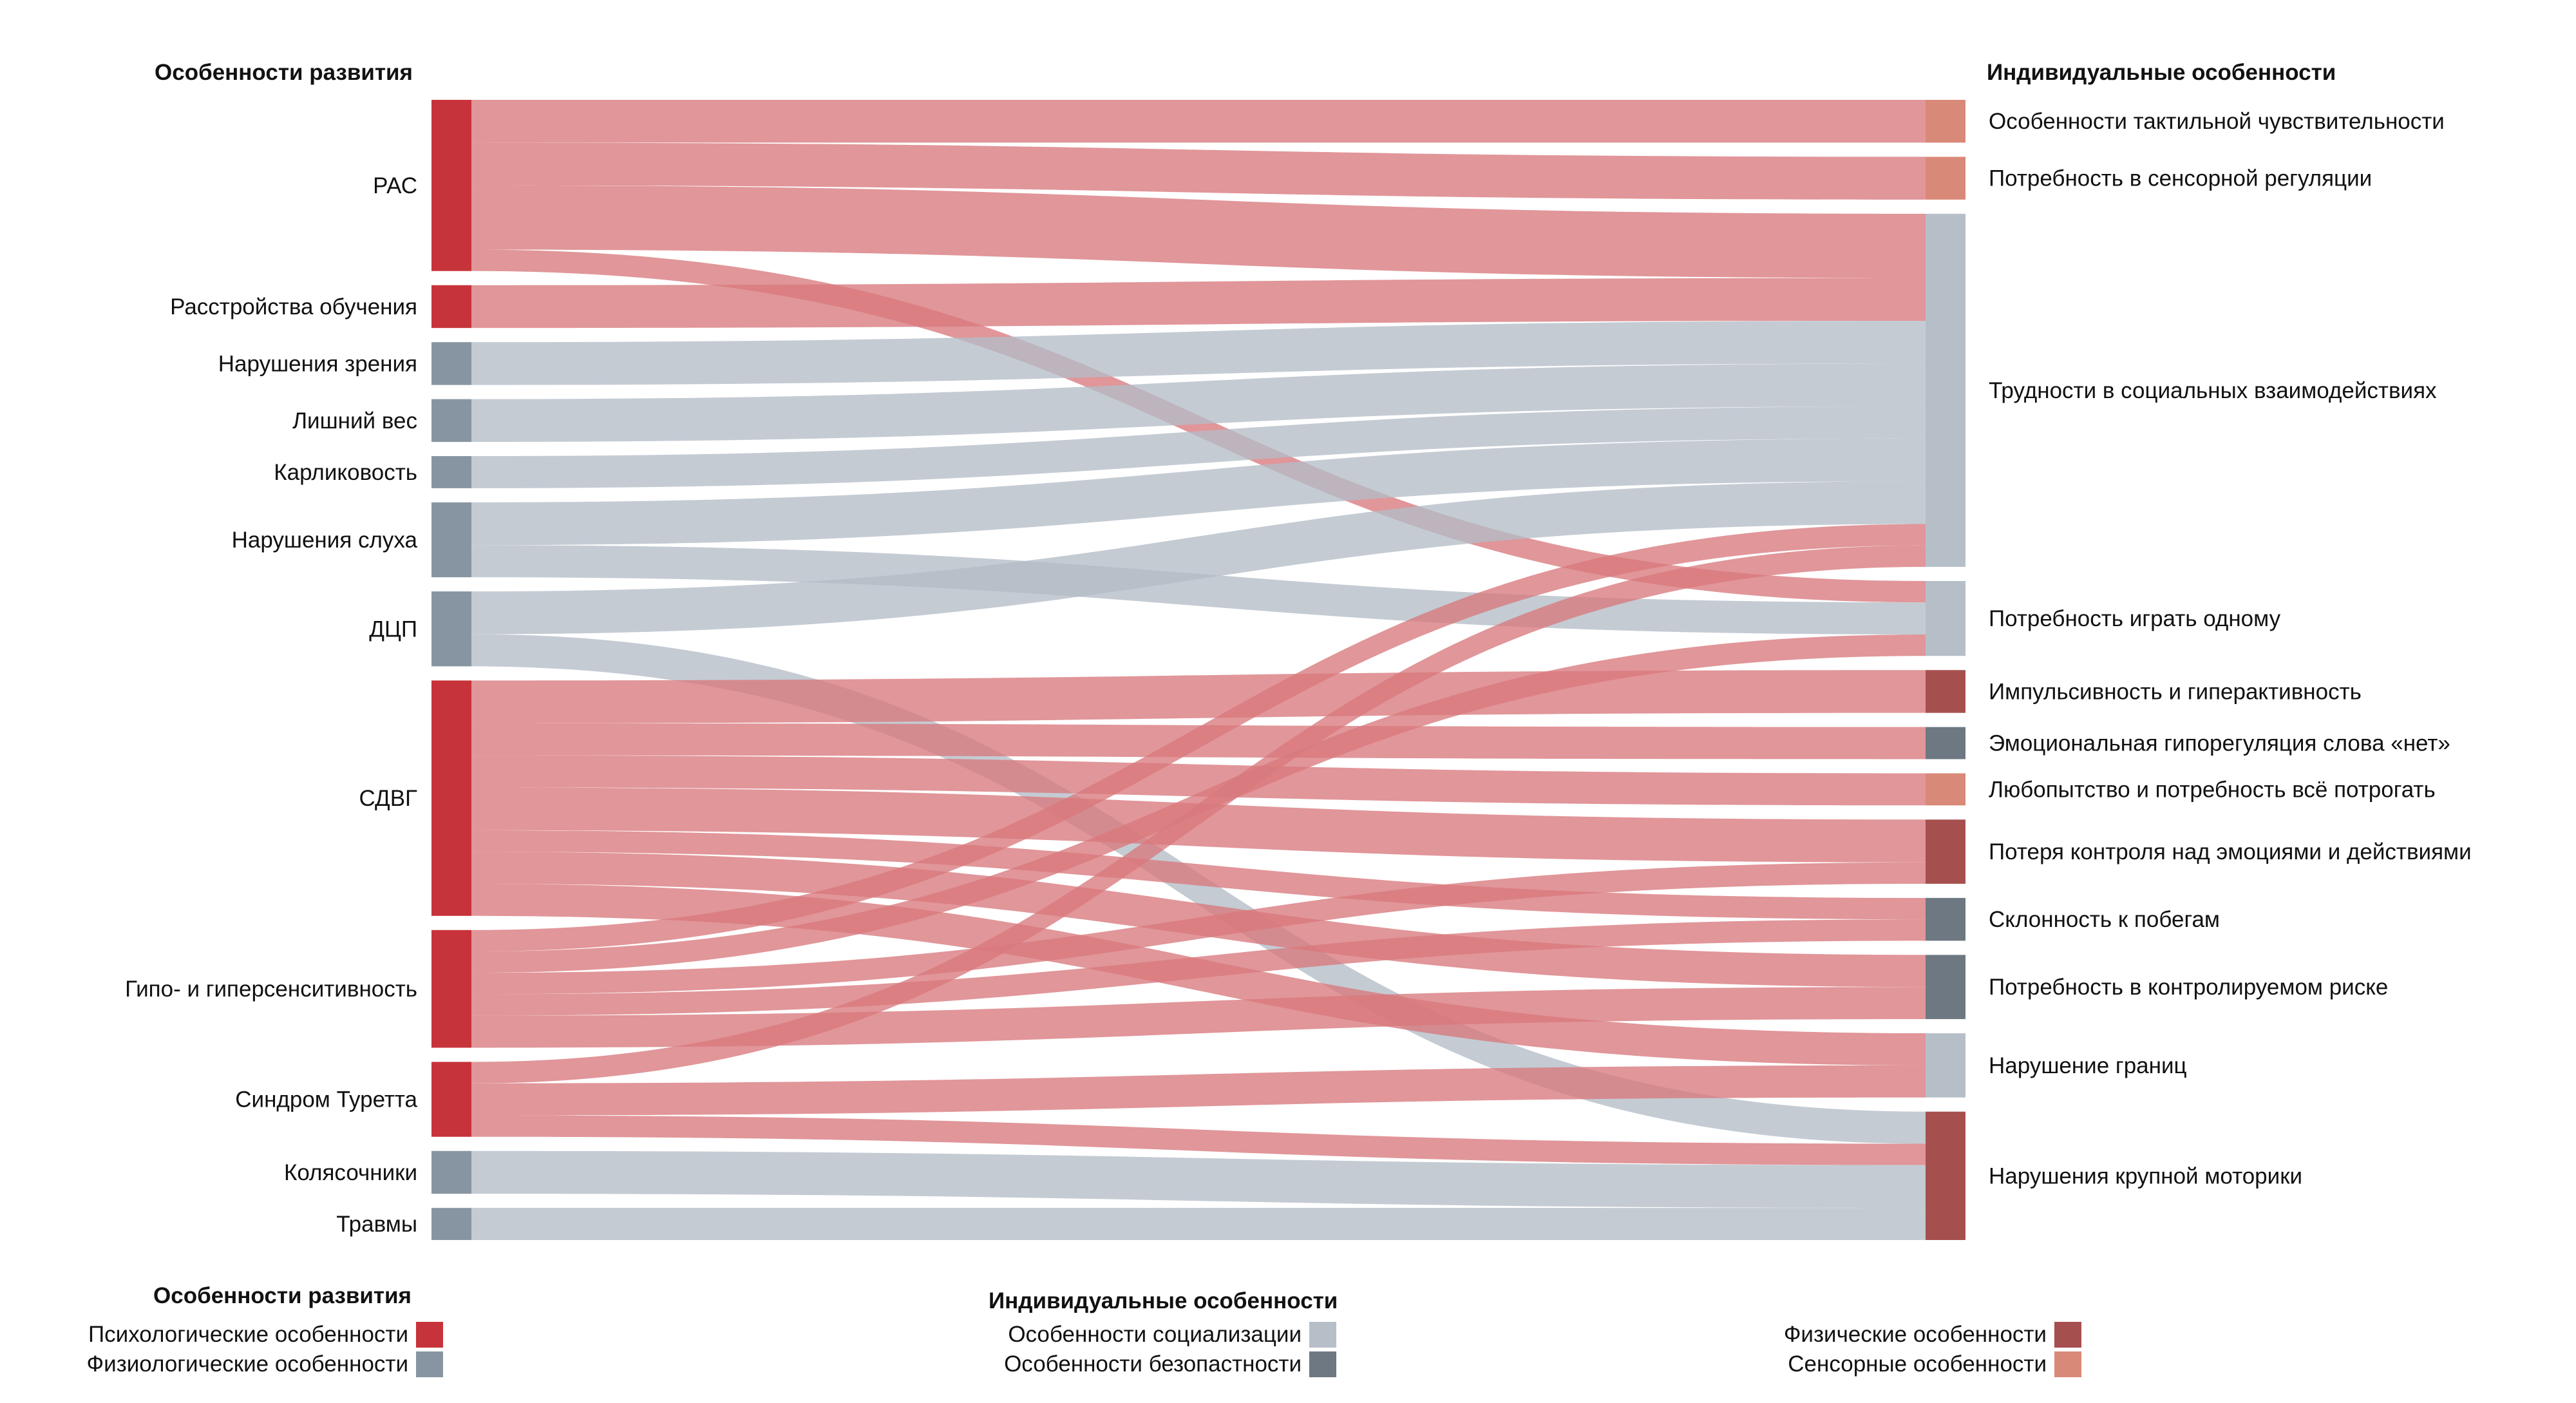  What do you see at coordinates (2180, 178) in the screenshot?
I see `target-label-sensreg: Потребность в сенсорной регуляции` at bounding box center [2180, 178].